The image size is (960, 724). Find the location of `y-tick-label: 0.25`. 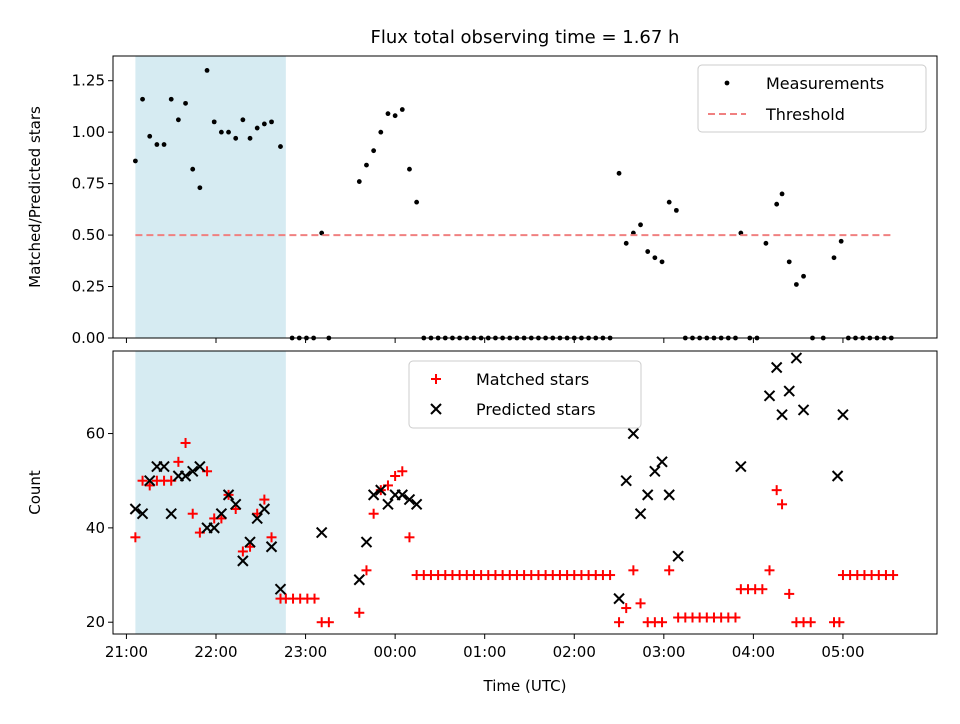

y-tick-label: 0.25 is located at coordinates (88, 287).